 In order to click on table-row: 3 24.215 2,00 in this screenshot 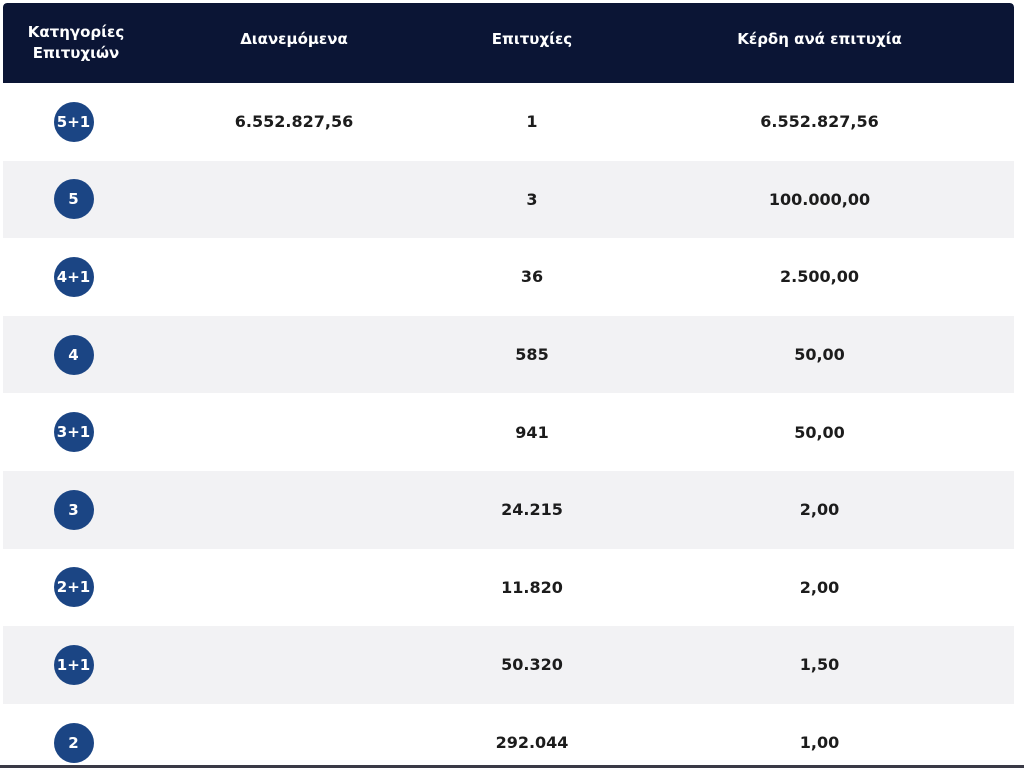, I will do `click(508, 509)`.